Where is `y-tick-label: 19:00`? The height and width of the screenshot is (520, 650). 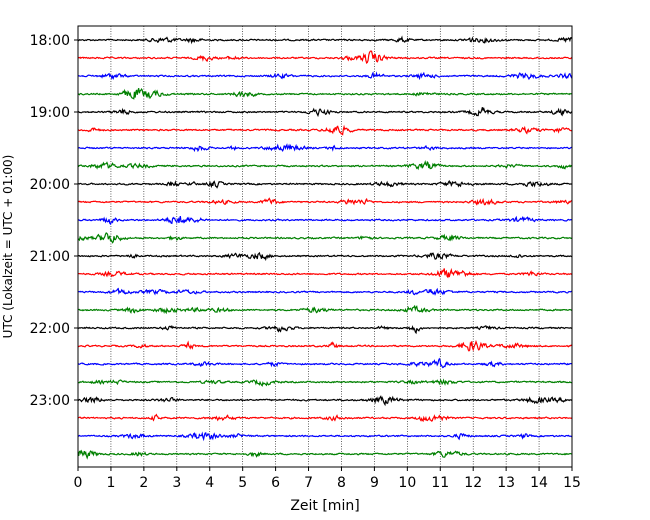 y-tick-label: 19:00 is located at coordinates (50, 113).